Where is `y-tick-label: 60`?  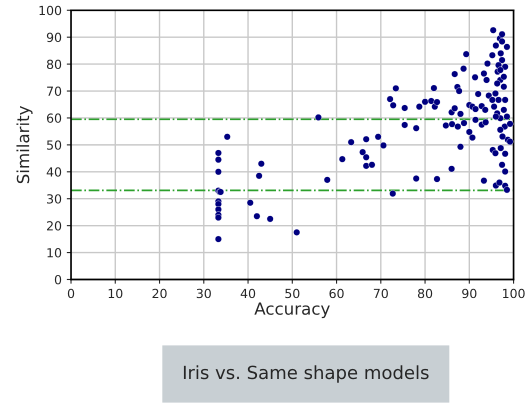 y-tick-label: 60 is located at coordinates (54, 118).